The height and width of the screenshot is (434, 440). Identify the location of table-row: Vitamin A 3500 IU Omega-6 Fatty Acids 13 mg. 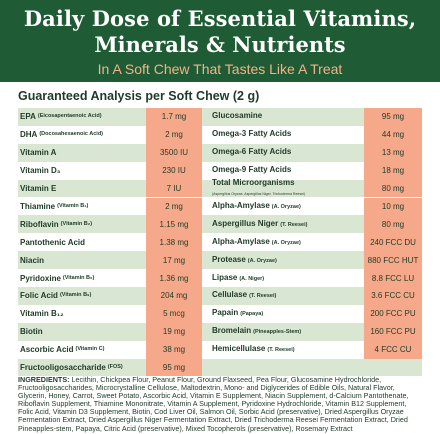
(220, 152).